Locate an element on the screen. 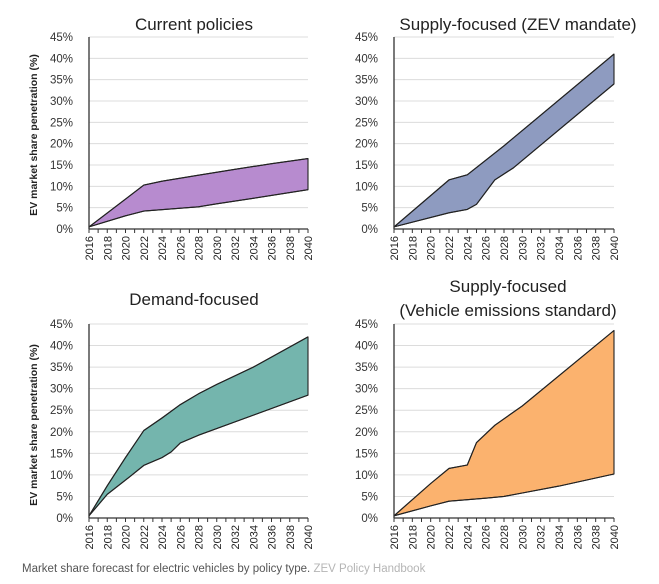 This screenshot has height=584, width=659. forecast-range-area is located at coordinates (198, 426).